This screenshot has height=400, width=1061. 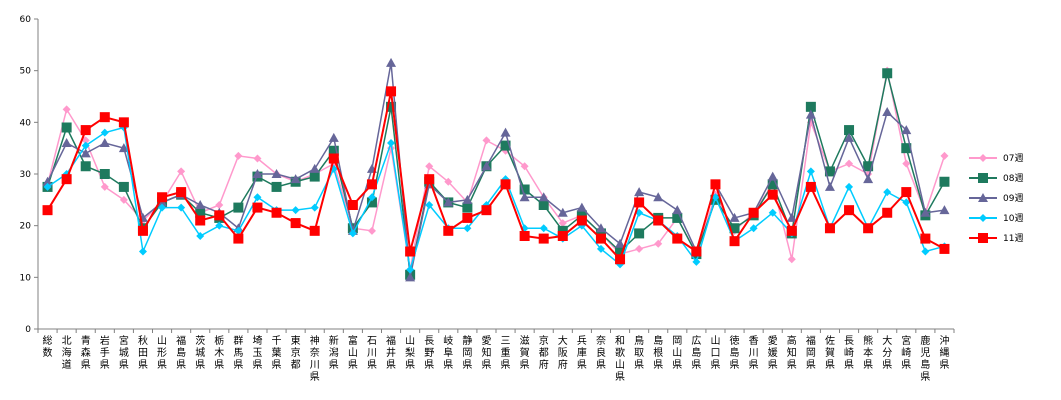 What do you see at coordinates (944, 352) in the screenshot?
I see `x-category-label: 沖縄県` at bounding box center [944, 352].